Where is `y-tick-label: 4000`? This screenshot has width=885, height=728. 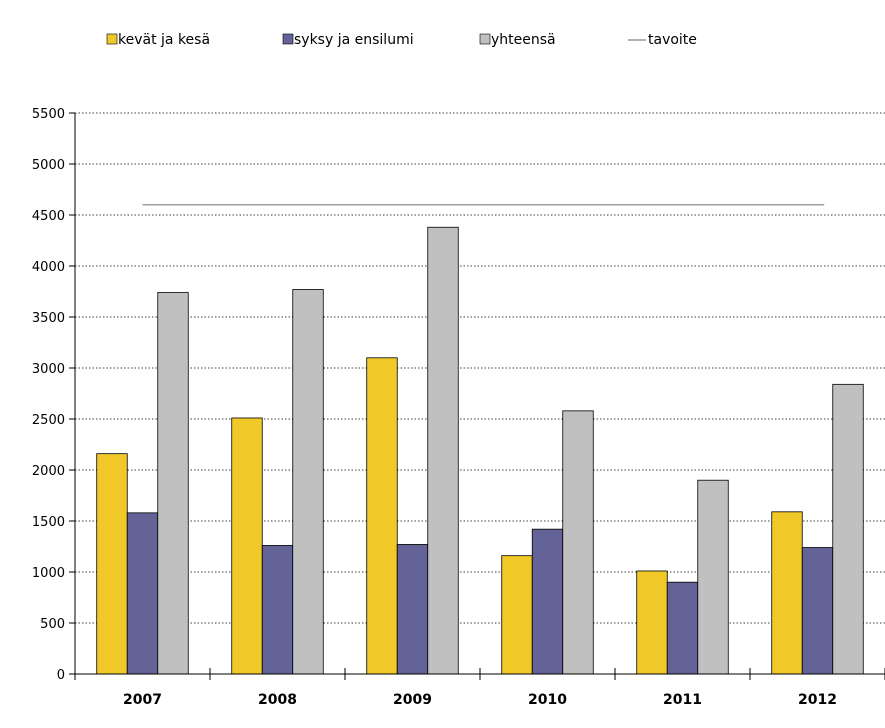
y-tick-label: 4000 is located at coordinates (48, 267).